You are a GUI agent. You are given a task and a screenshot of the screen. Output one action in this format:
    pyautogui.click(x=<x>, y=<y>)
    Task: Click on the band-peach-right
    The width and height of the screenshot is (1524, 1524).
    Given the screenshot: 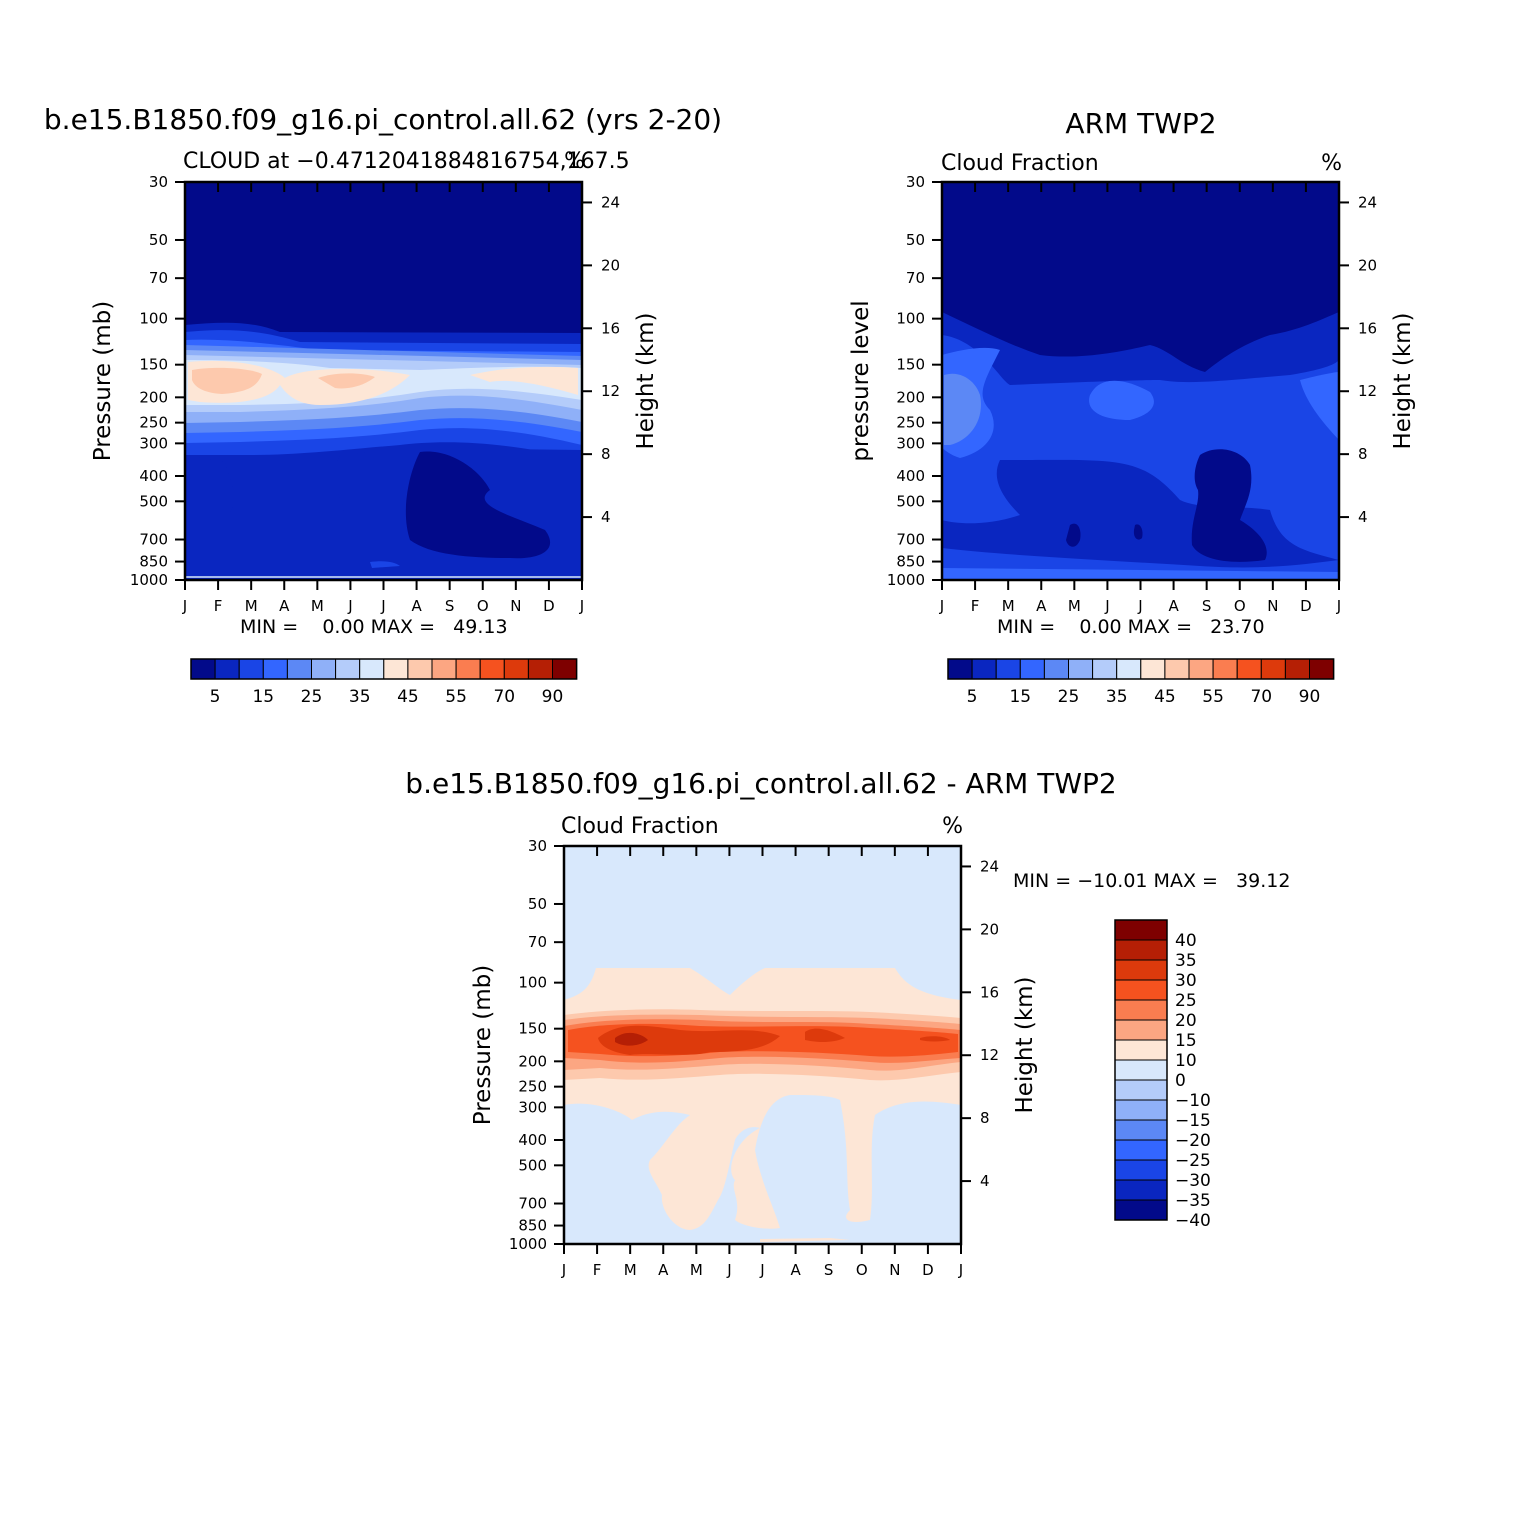 What is the action you would take?
    pyautogui.click(x=524, y=380)
    